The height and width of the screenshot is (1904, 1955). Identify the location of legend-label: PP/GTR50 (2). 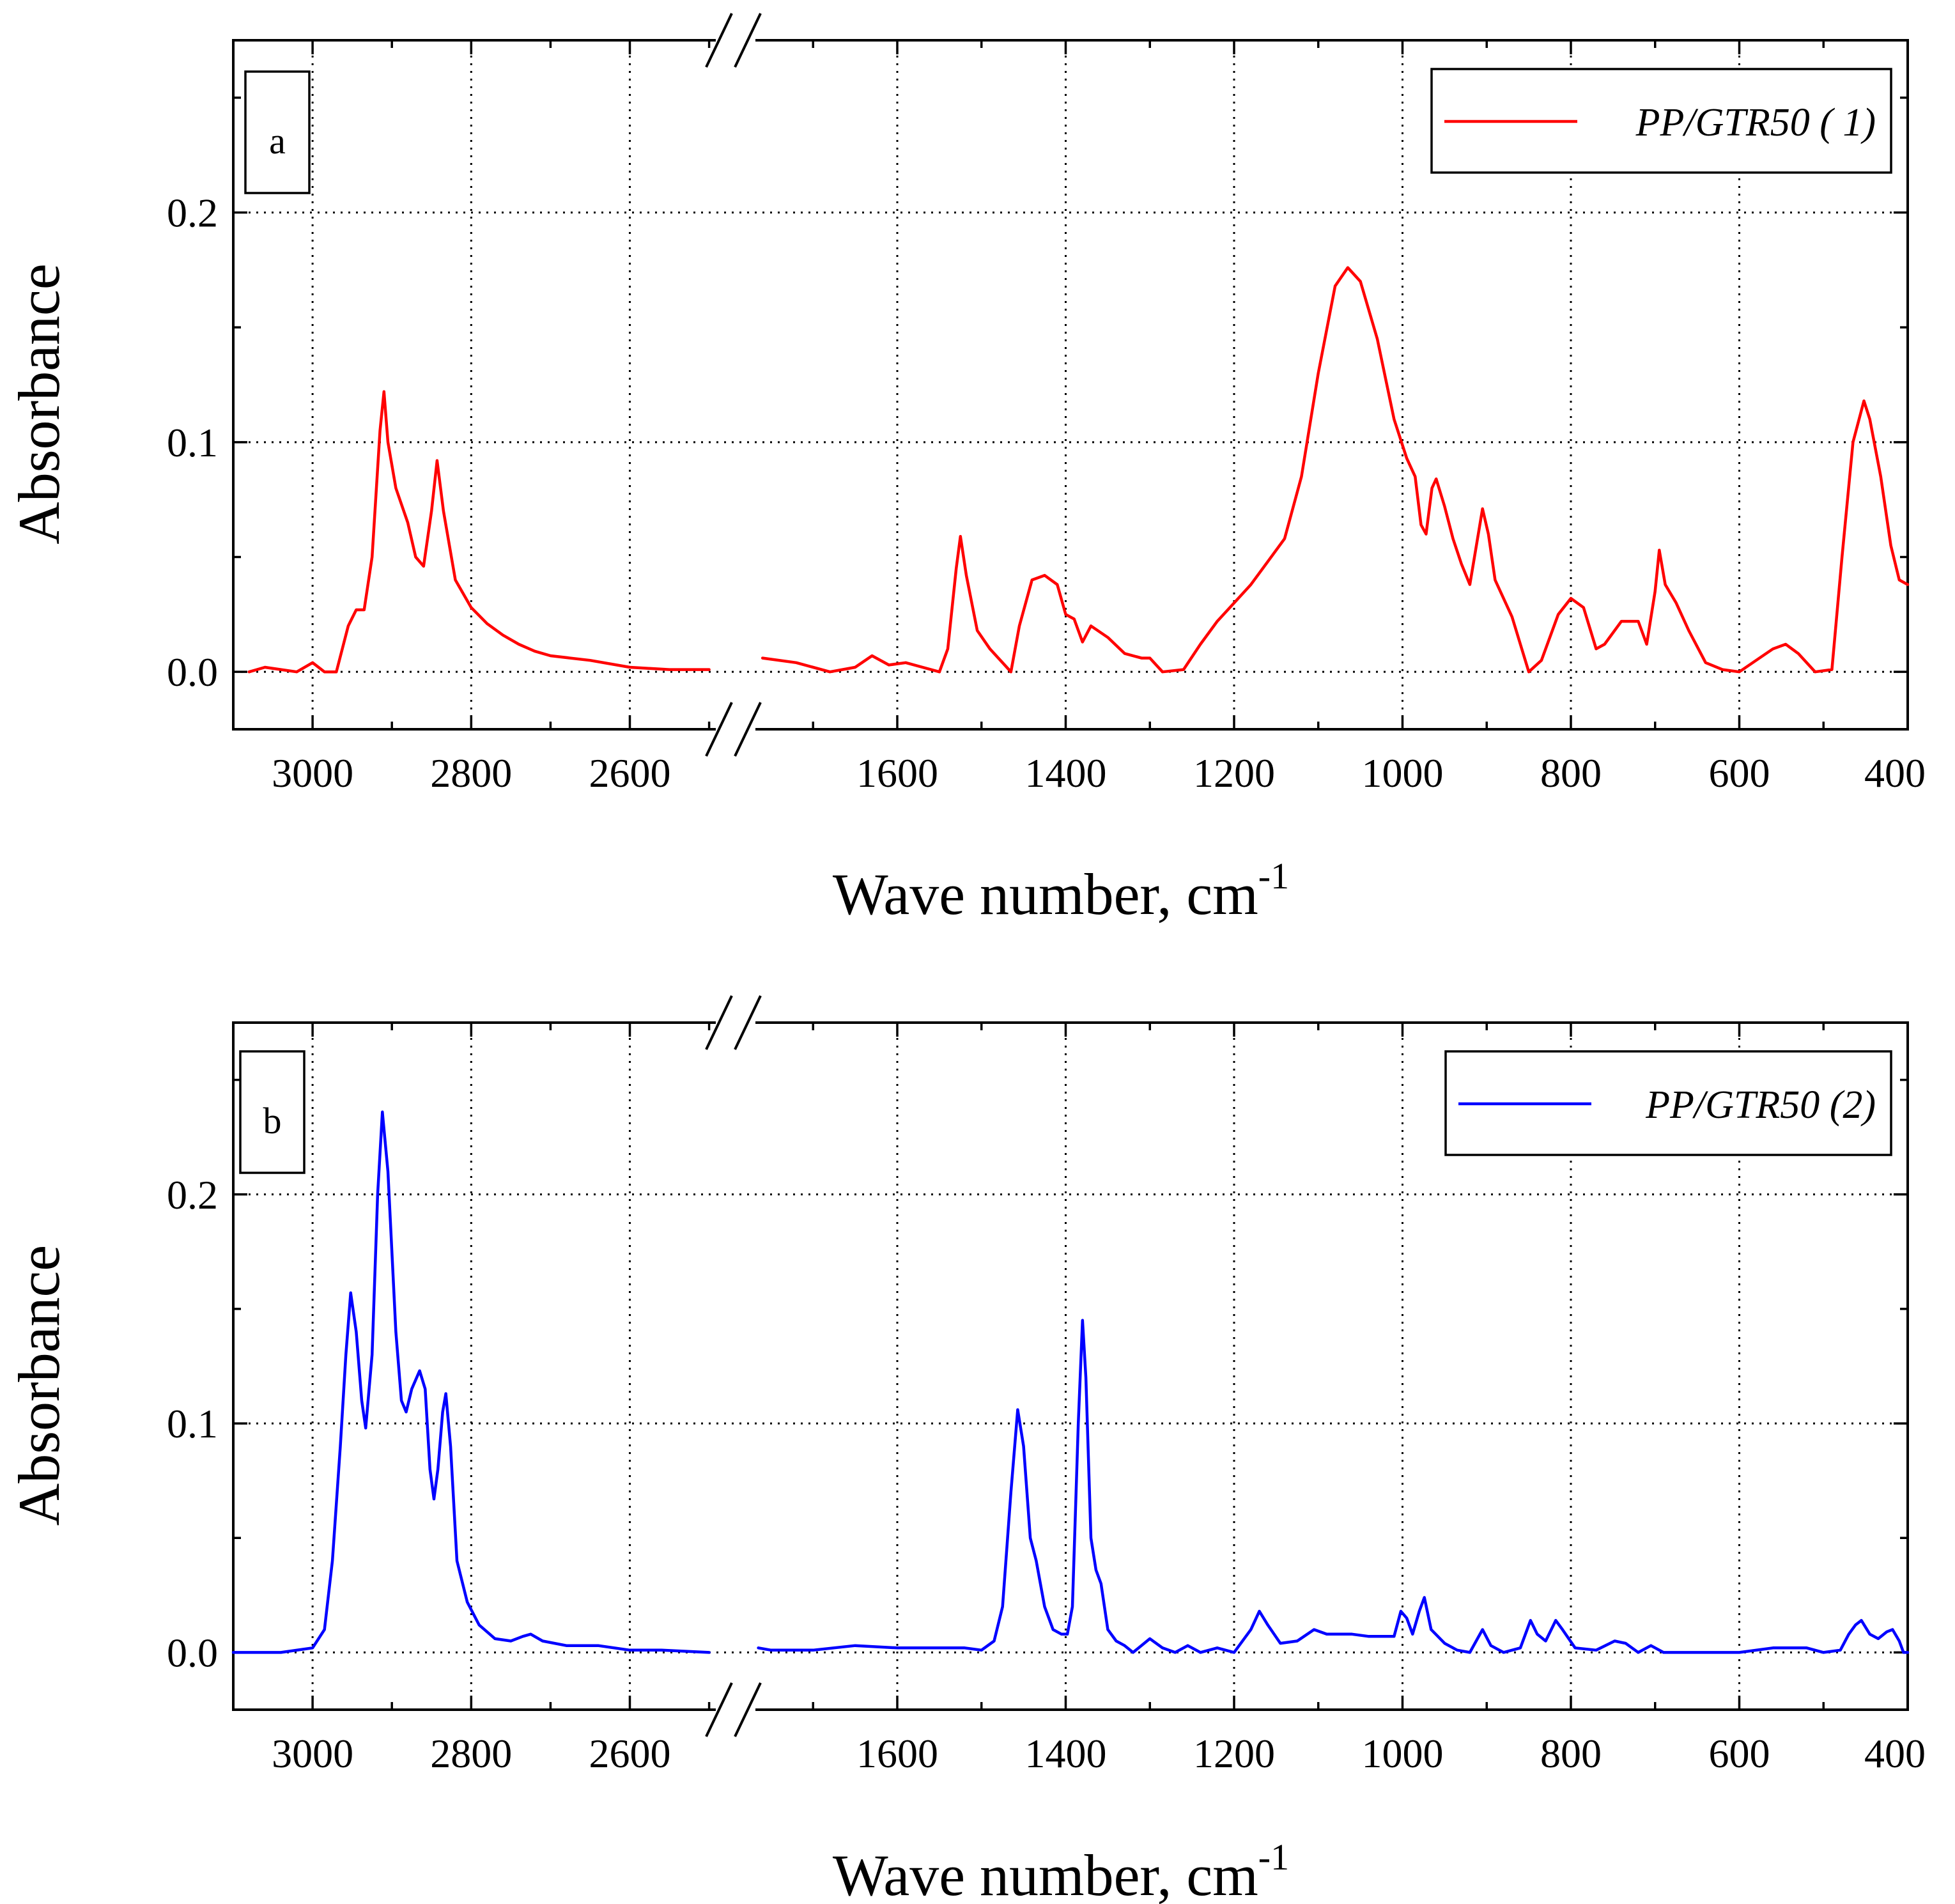
(1760, 1105).